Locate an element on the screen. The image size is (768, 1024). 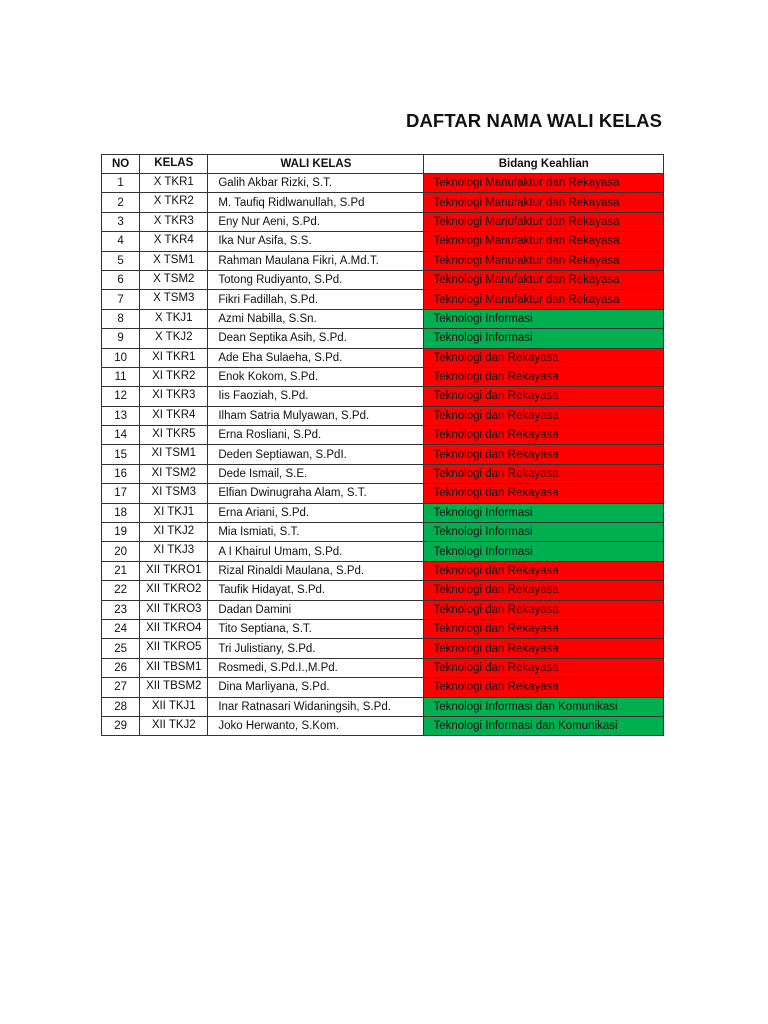
cell-kelas: XII TKRO4 is located at coordinates (174, 629).